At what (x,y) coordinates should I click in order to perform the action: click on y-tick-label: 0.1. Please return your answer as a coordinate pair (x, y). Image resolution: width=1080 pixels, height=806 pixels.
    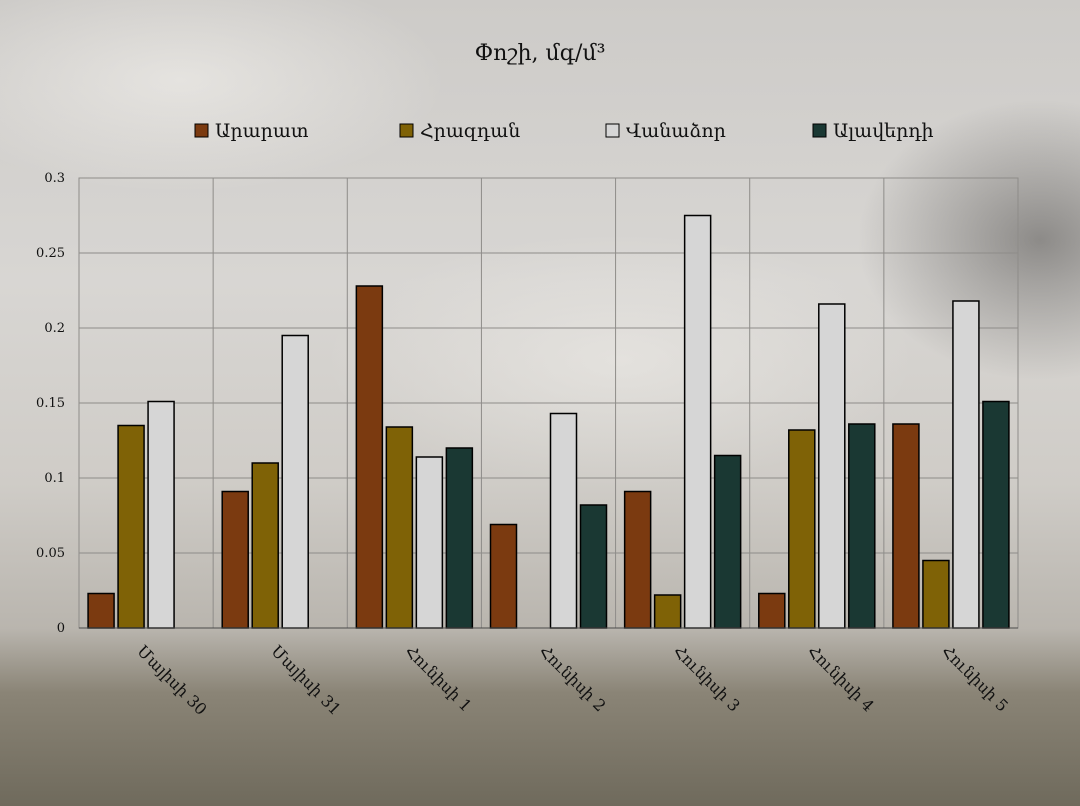
    Looking at the image, I should click on (54, 478).